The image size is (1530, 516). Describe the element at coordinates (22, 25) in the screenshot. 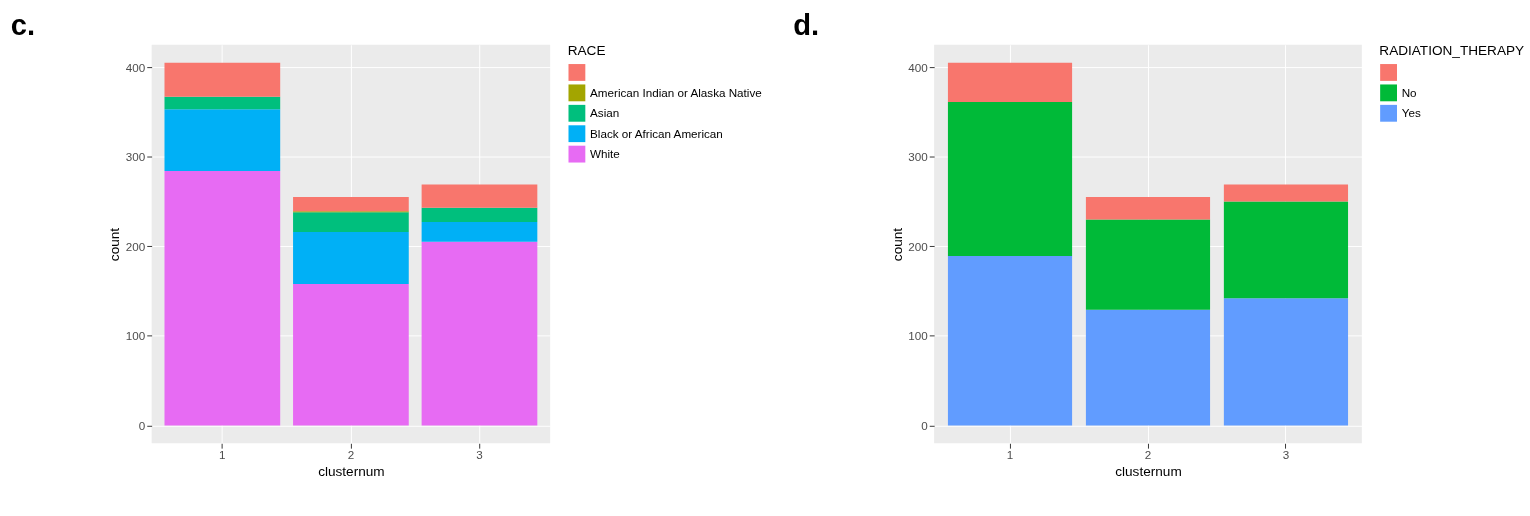

I see `chart-title: c.` at that location.